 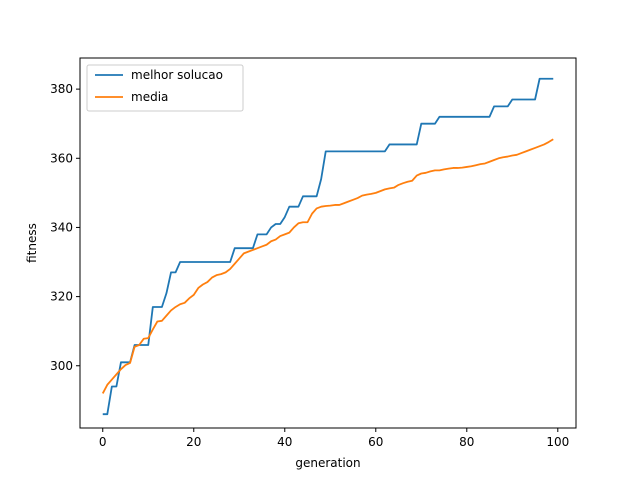 What do you see at coordinates (375, 442) in the screenshot?
I see `x-tick-label: 60` at bounding box center [375, 442].